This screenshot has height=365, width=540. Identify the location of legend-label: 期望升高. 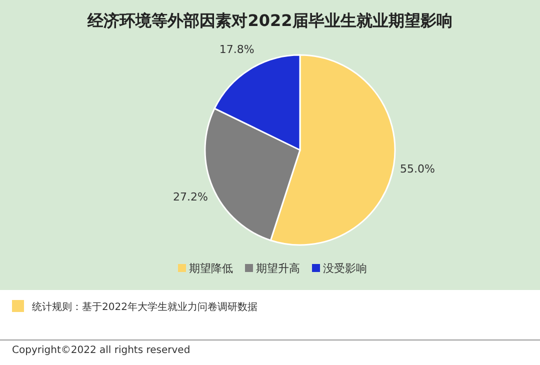
(278, 268).